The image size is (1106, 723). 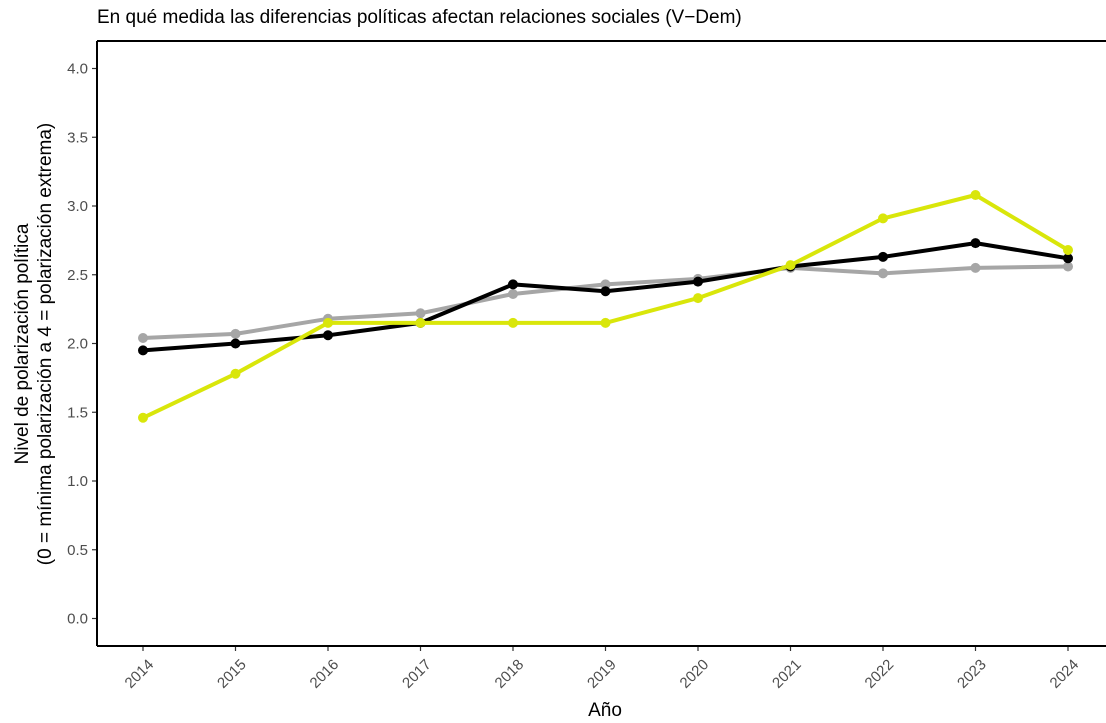 I want to click on x-tick-label: 2015, so click(x=232, y=674).